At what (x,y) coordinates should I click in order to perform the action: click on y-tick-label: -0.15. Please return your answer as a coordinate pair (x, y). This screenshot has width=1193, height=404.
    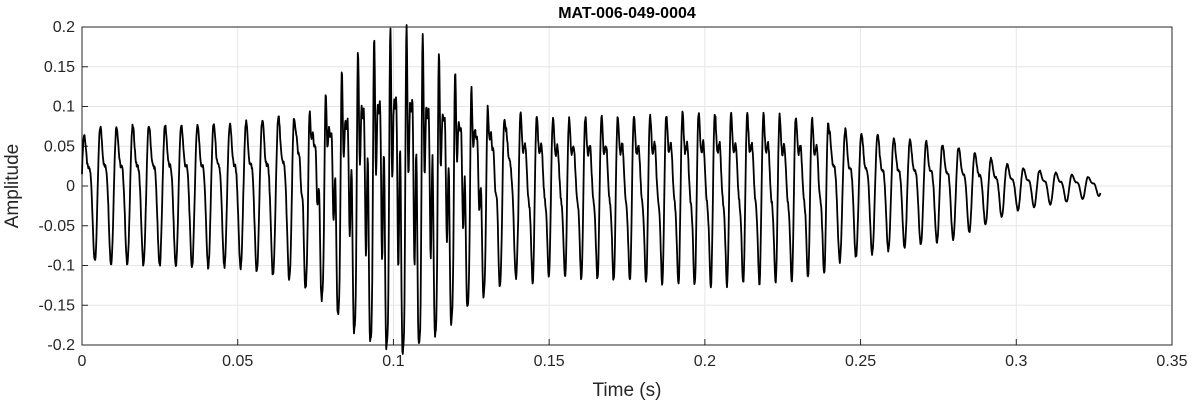
    Looking at the image, I should click on (57, 305).